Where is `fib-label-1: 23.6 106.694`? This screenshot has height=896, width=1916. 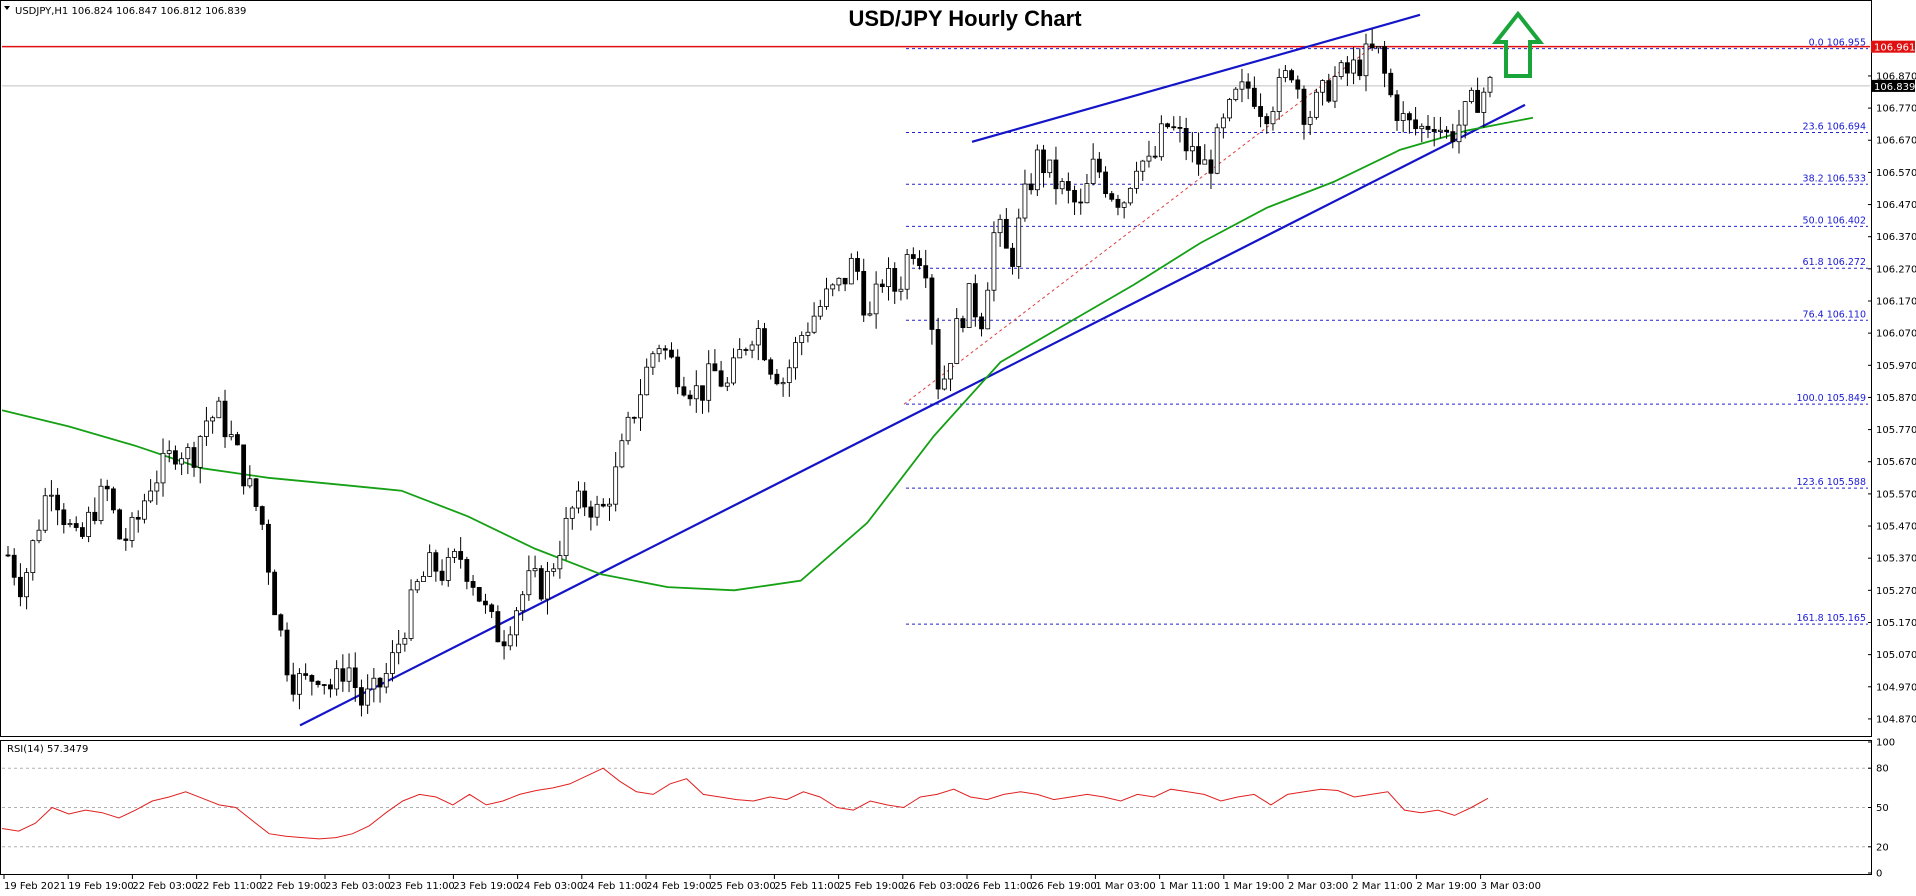 fib-label-1: 23.6 106.694 is located at coordinates (1834, 127).